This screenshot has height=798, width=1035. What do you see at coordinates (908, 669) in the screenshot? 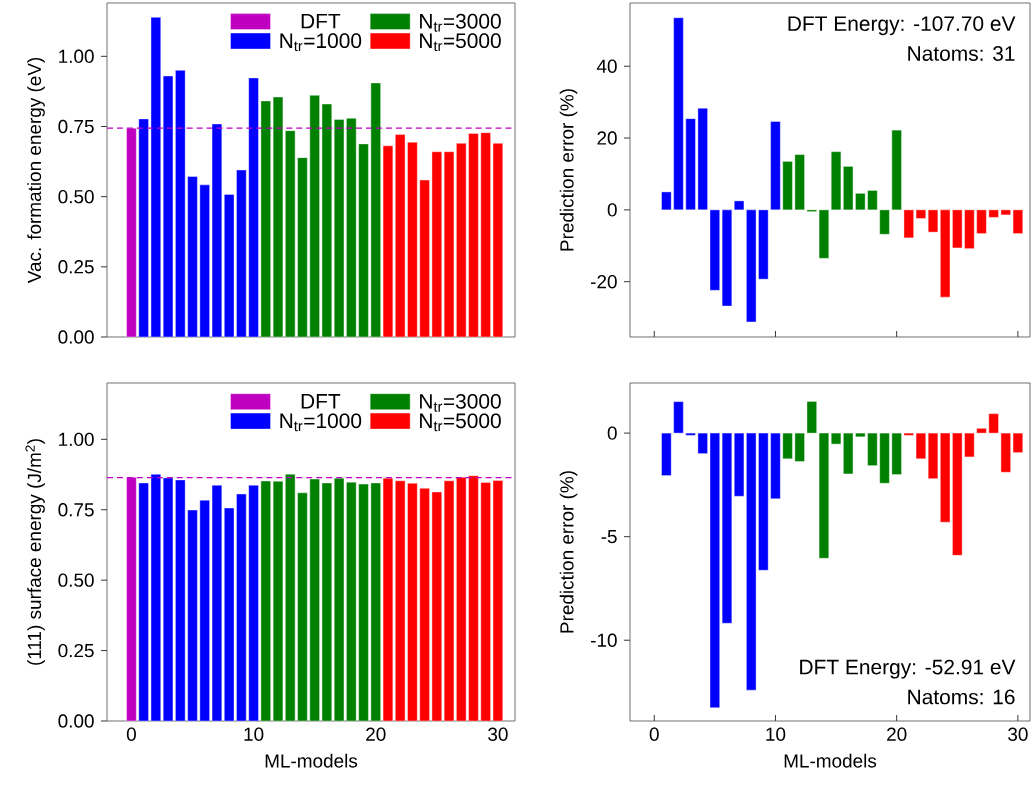
I see `annotation: DFT Energy: -52.91 eV` at bounding box center [908, 669].